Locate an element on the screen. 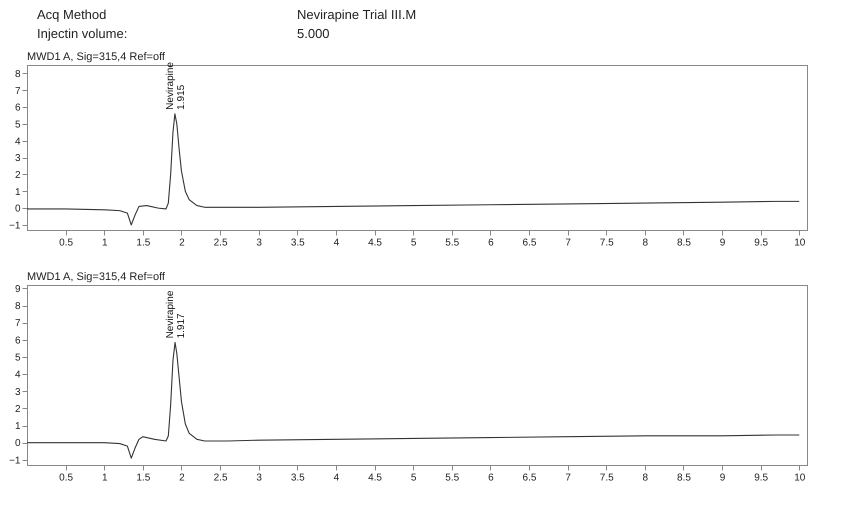 The height and width of the screenshot is (513, 855). text: 5.000 is located at coordinates (313, 33).